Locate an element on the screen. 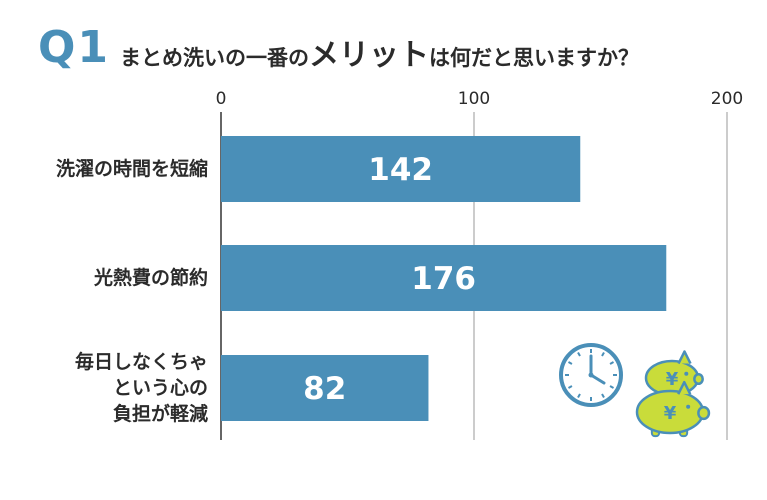  clock-center is located at coordinates (591, 375).